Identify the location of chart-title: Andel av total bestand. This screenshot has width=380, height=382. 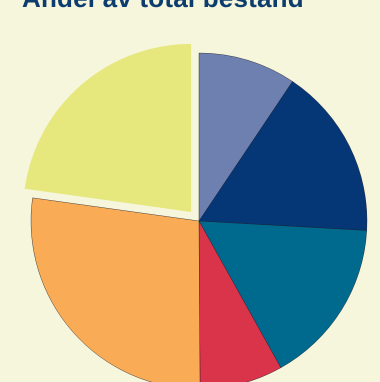
(163, 7).